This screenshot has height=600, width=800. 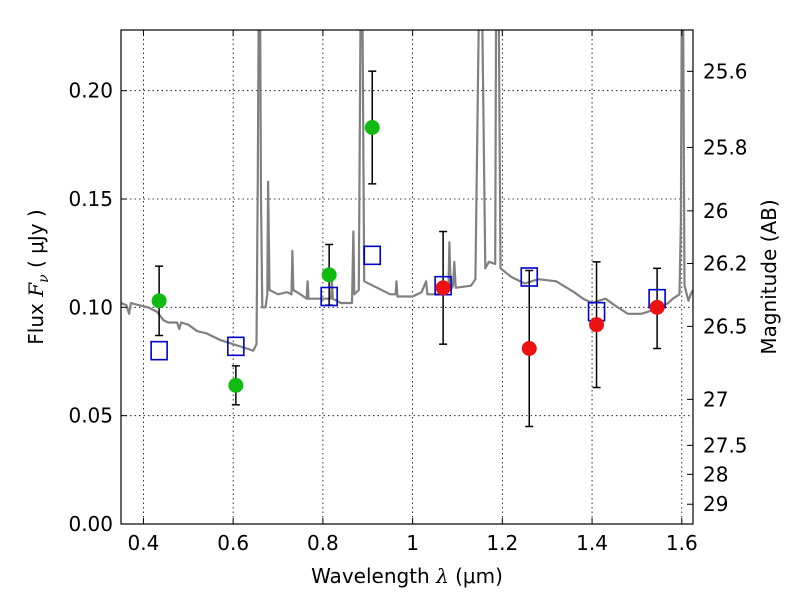 I want to click on y2-axis-label: Magnitude (AB), so click(x=769, y=276).